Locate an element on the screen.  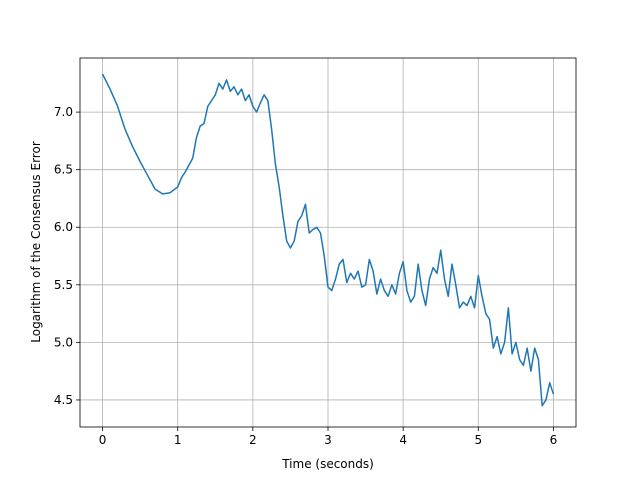
y-tick-label: 7.0 is located at coordinates (63, 112).